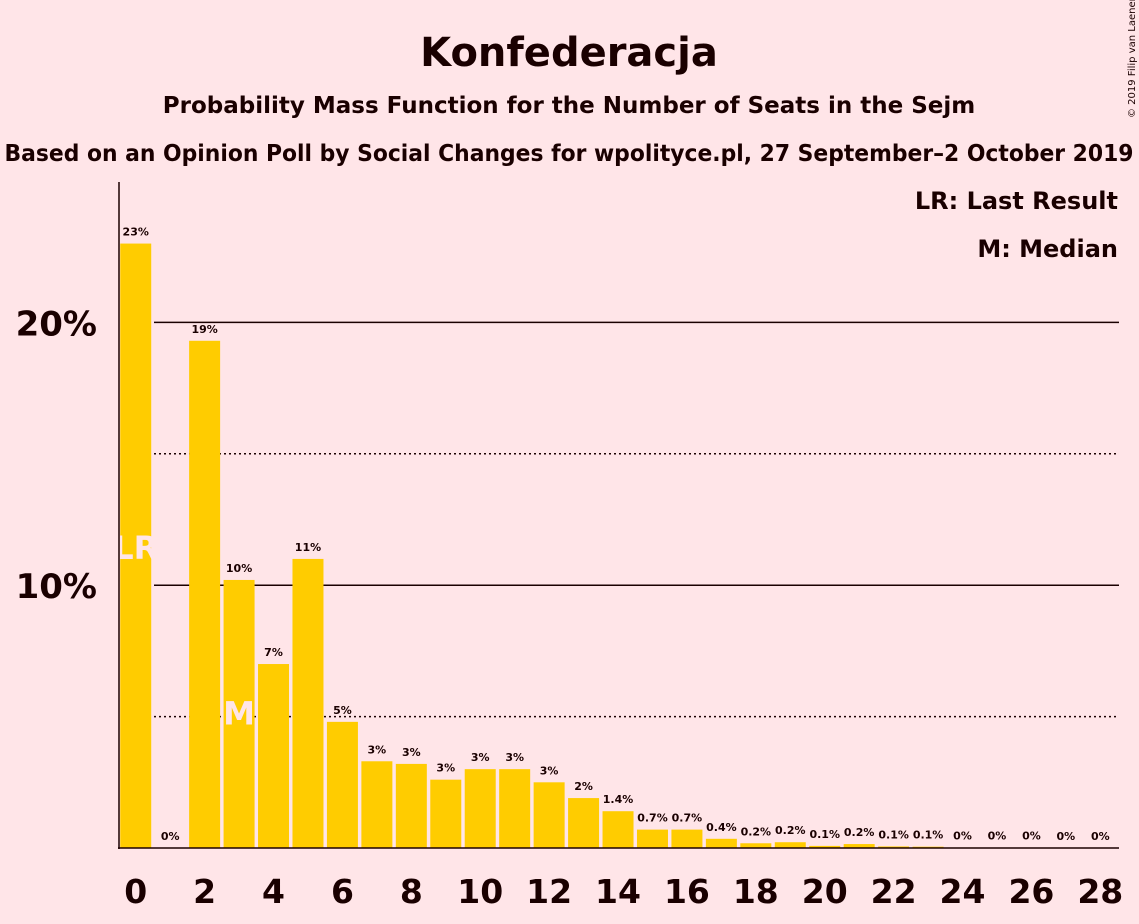  I want to click on data-label: 7%, so click(273, 652).